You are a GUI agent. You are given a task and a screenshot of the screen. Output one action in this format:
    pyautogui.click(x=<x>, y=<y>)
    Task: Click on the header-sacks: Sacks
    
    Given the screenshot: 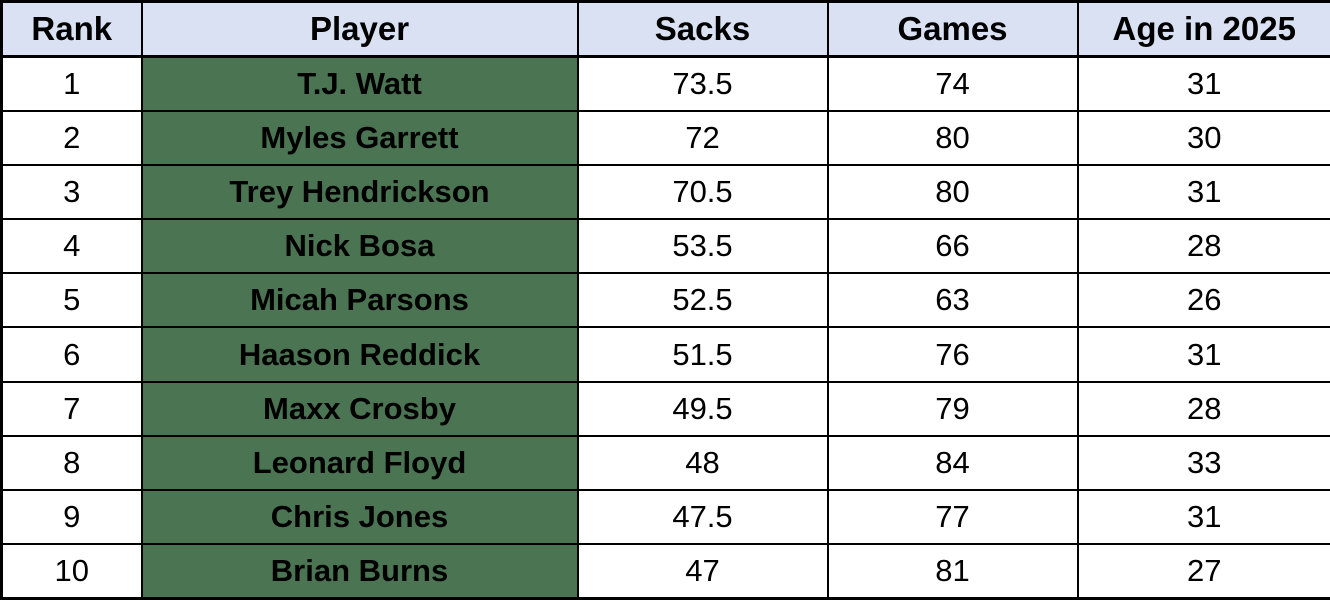 What is the action you would take?
    pyautogui.click(x=702, y=29)
    